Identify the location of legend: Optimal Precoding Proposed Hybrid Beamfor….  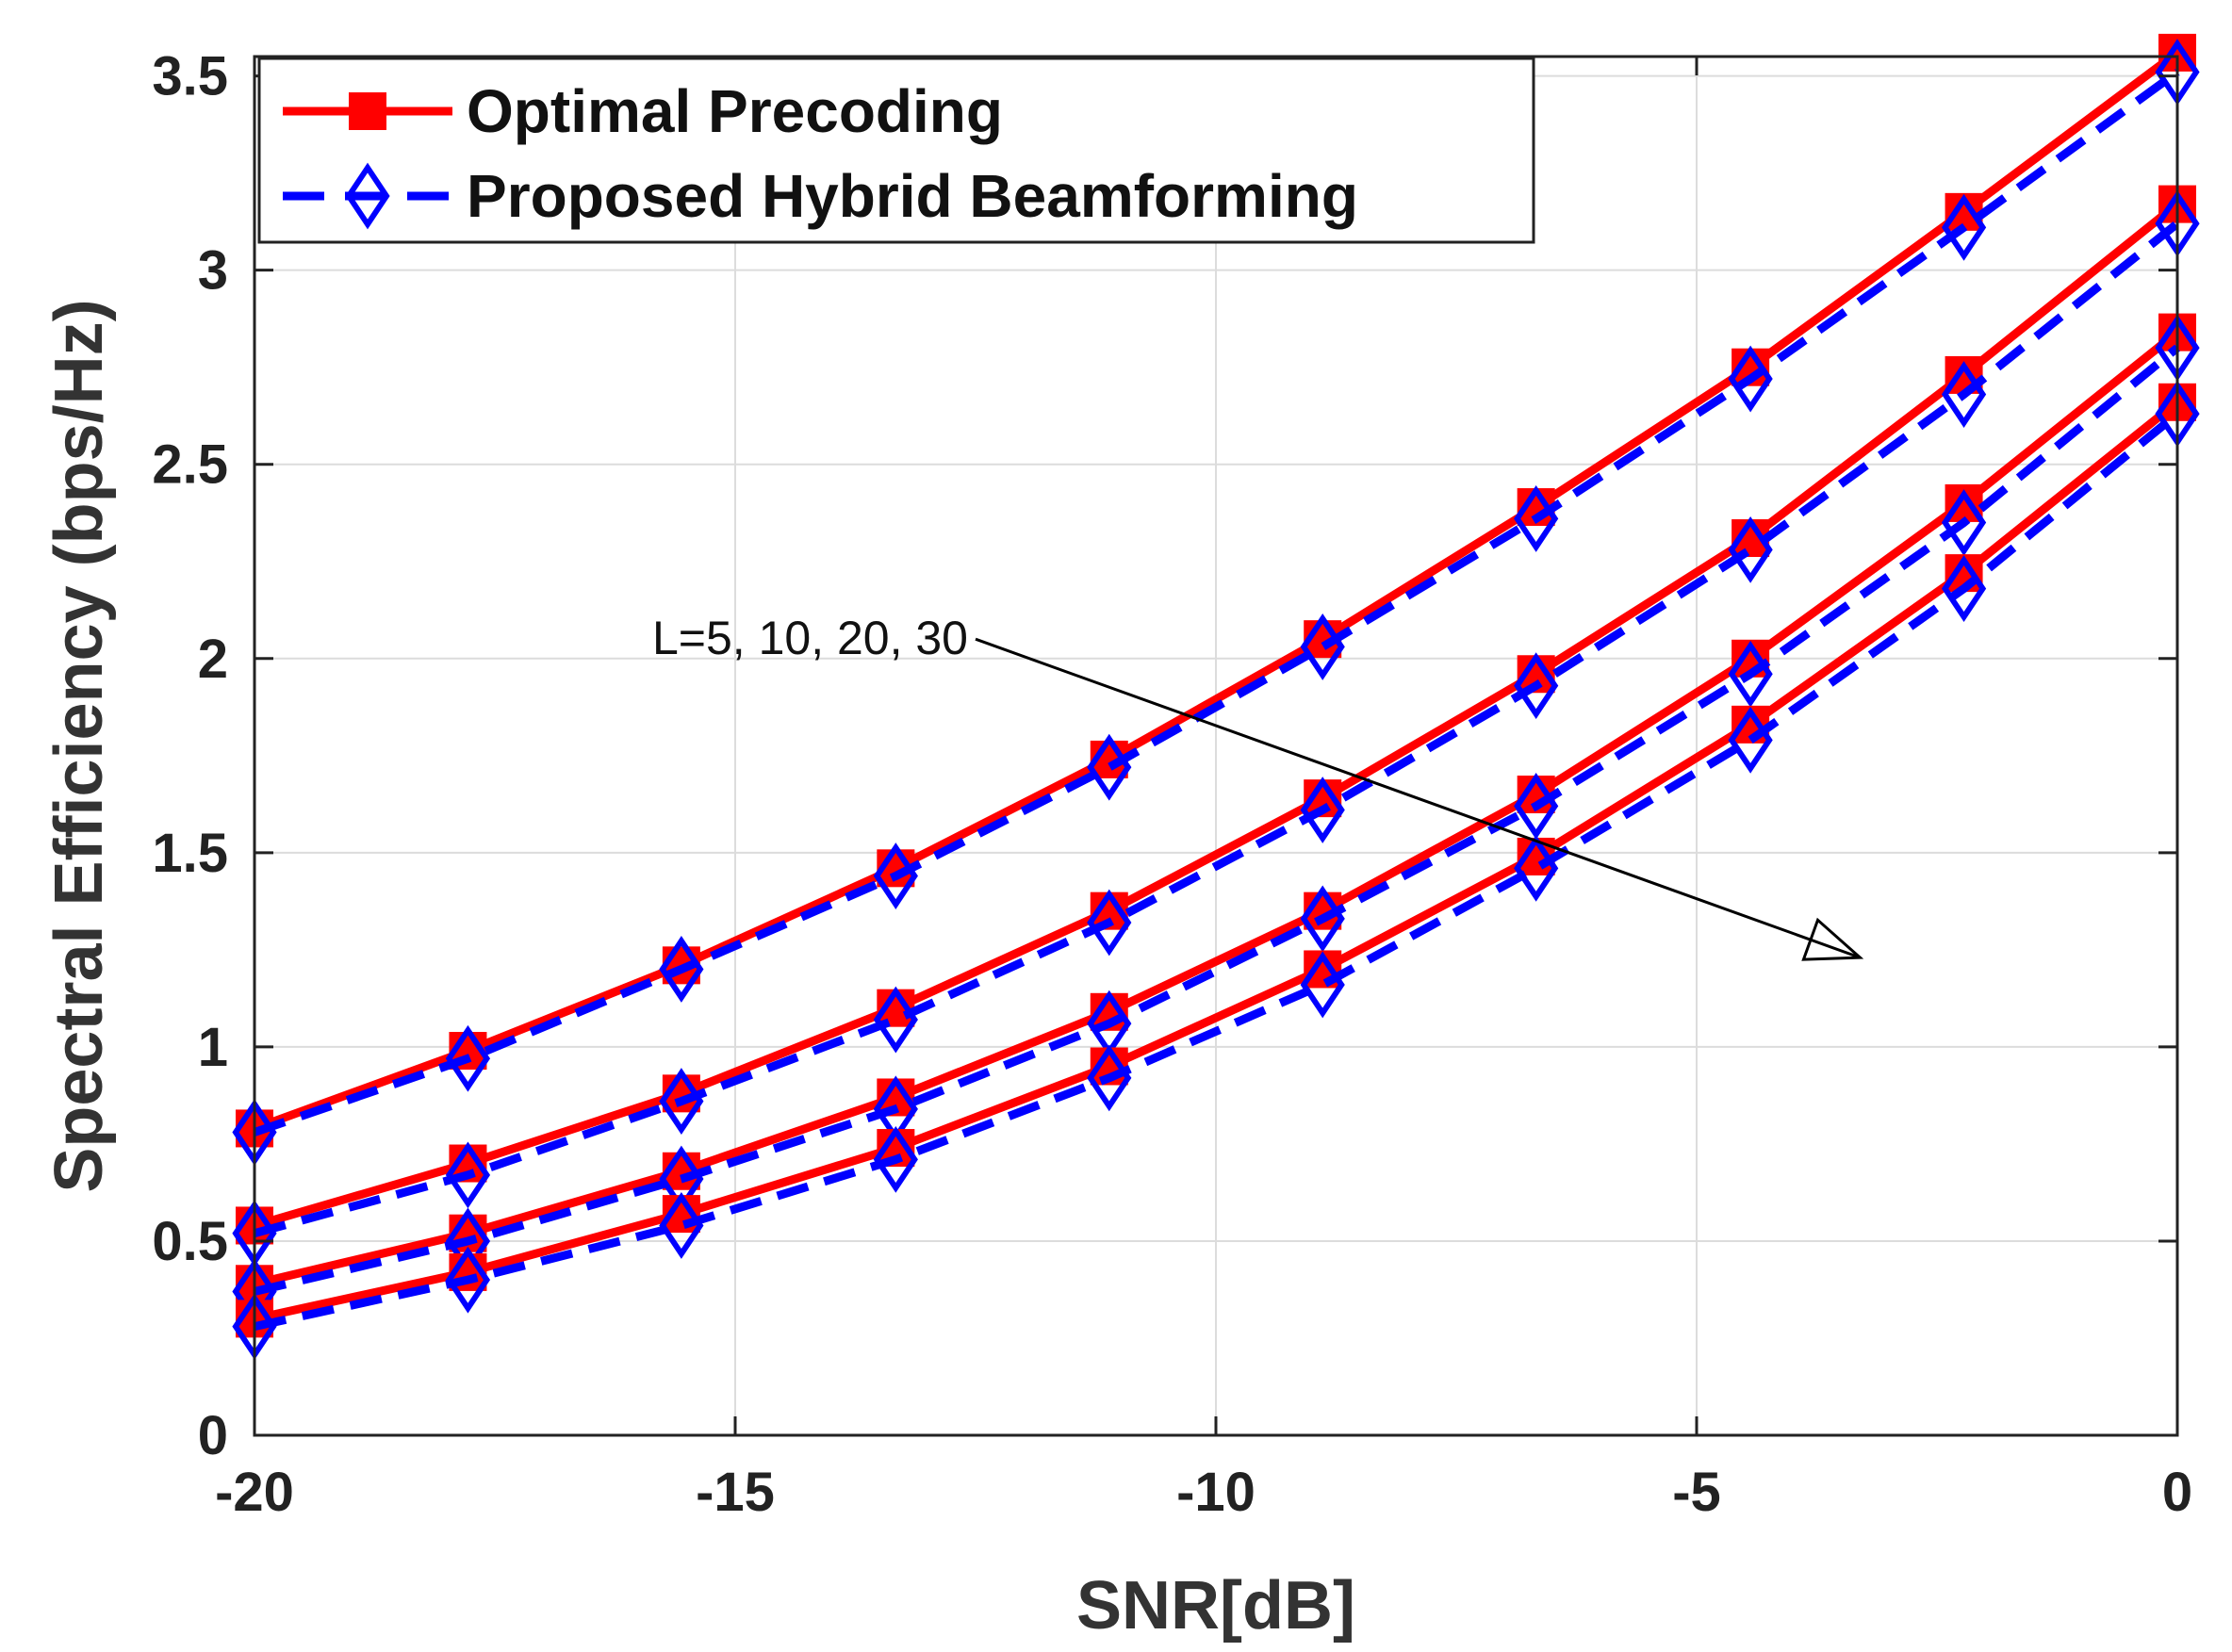
(896, 151).